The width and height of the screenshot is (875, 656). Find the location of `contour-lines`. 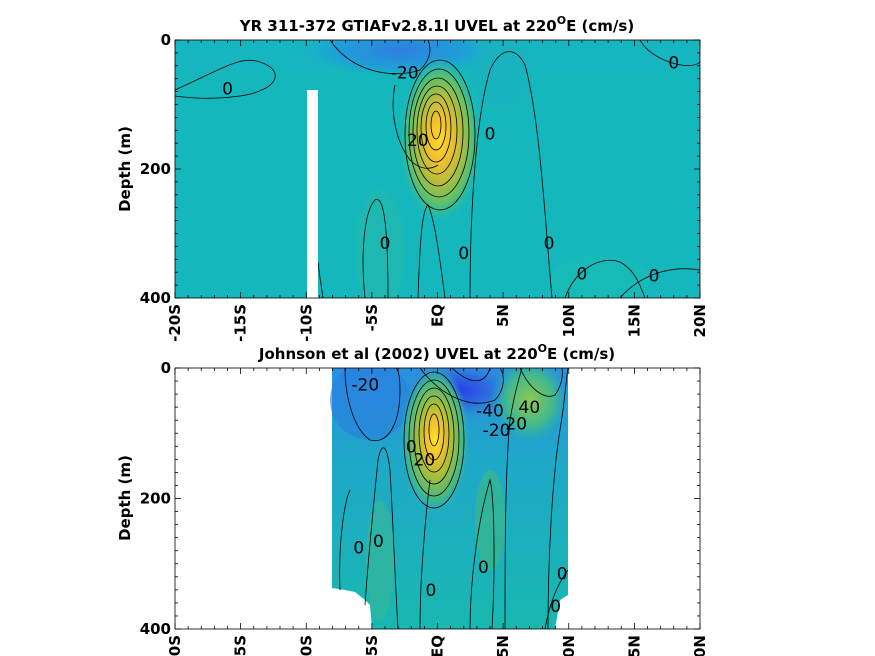

contour-lines is located at coordinates (454, 498).